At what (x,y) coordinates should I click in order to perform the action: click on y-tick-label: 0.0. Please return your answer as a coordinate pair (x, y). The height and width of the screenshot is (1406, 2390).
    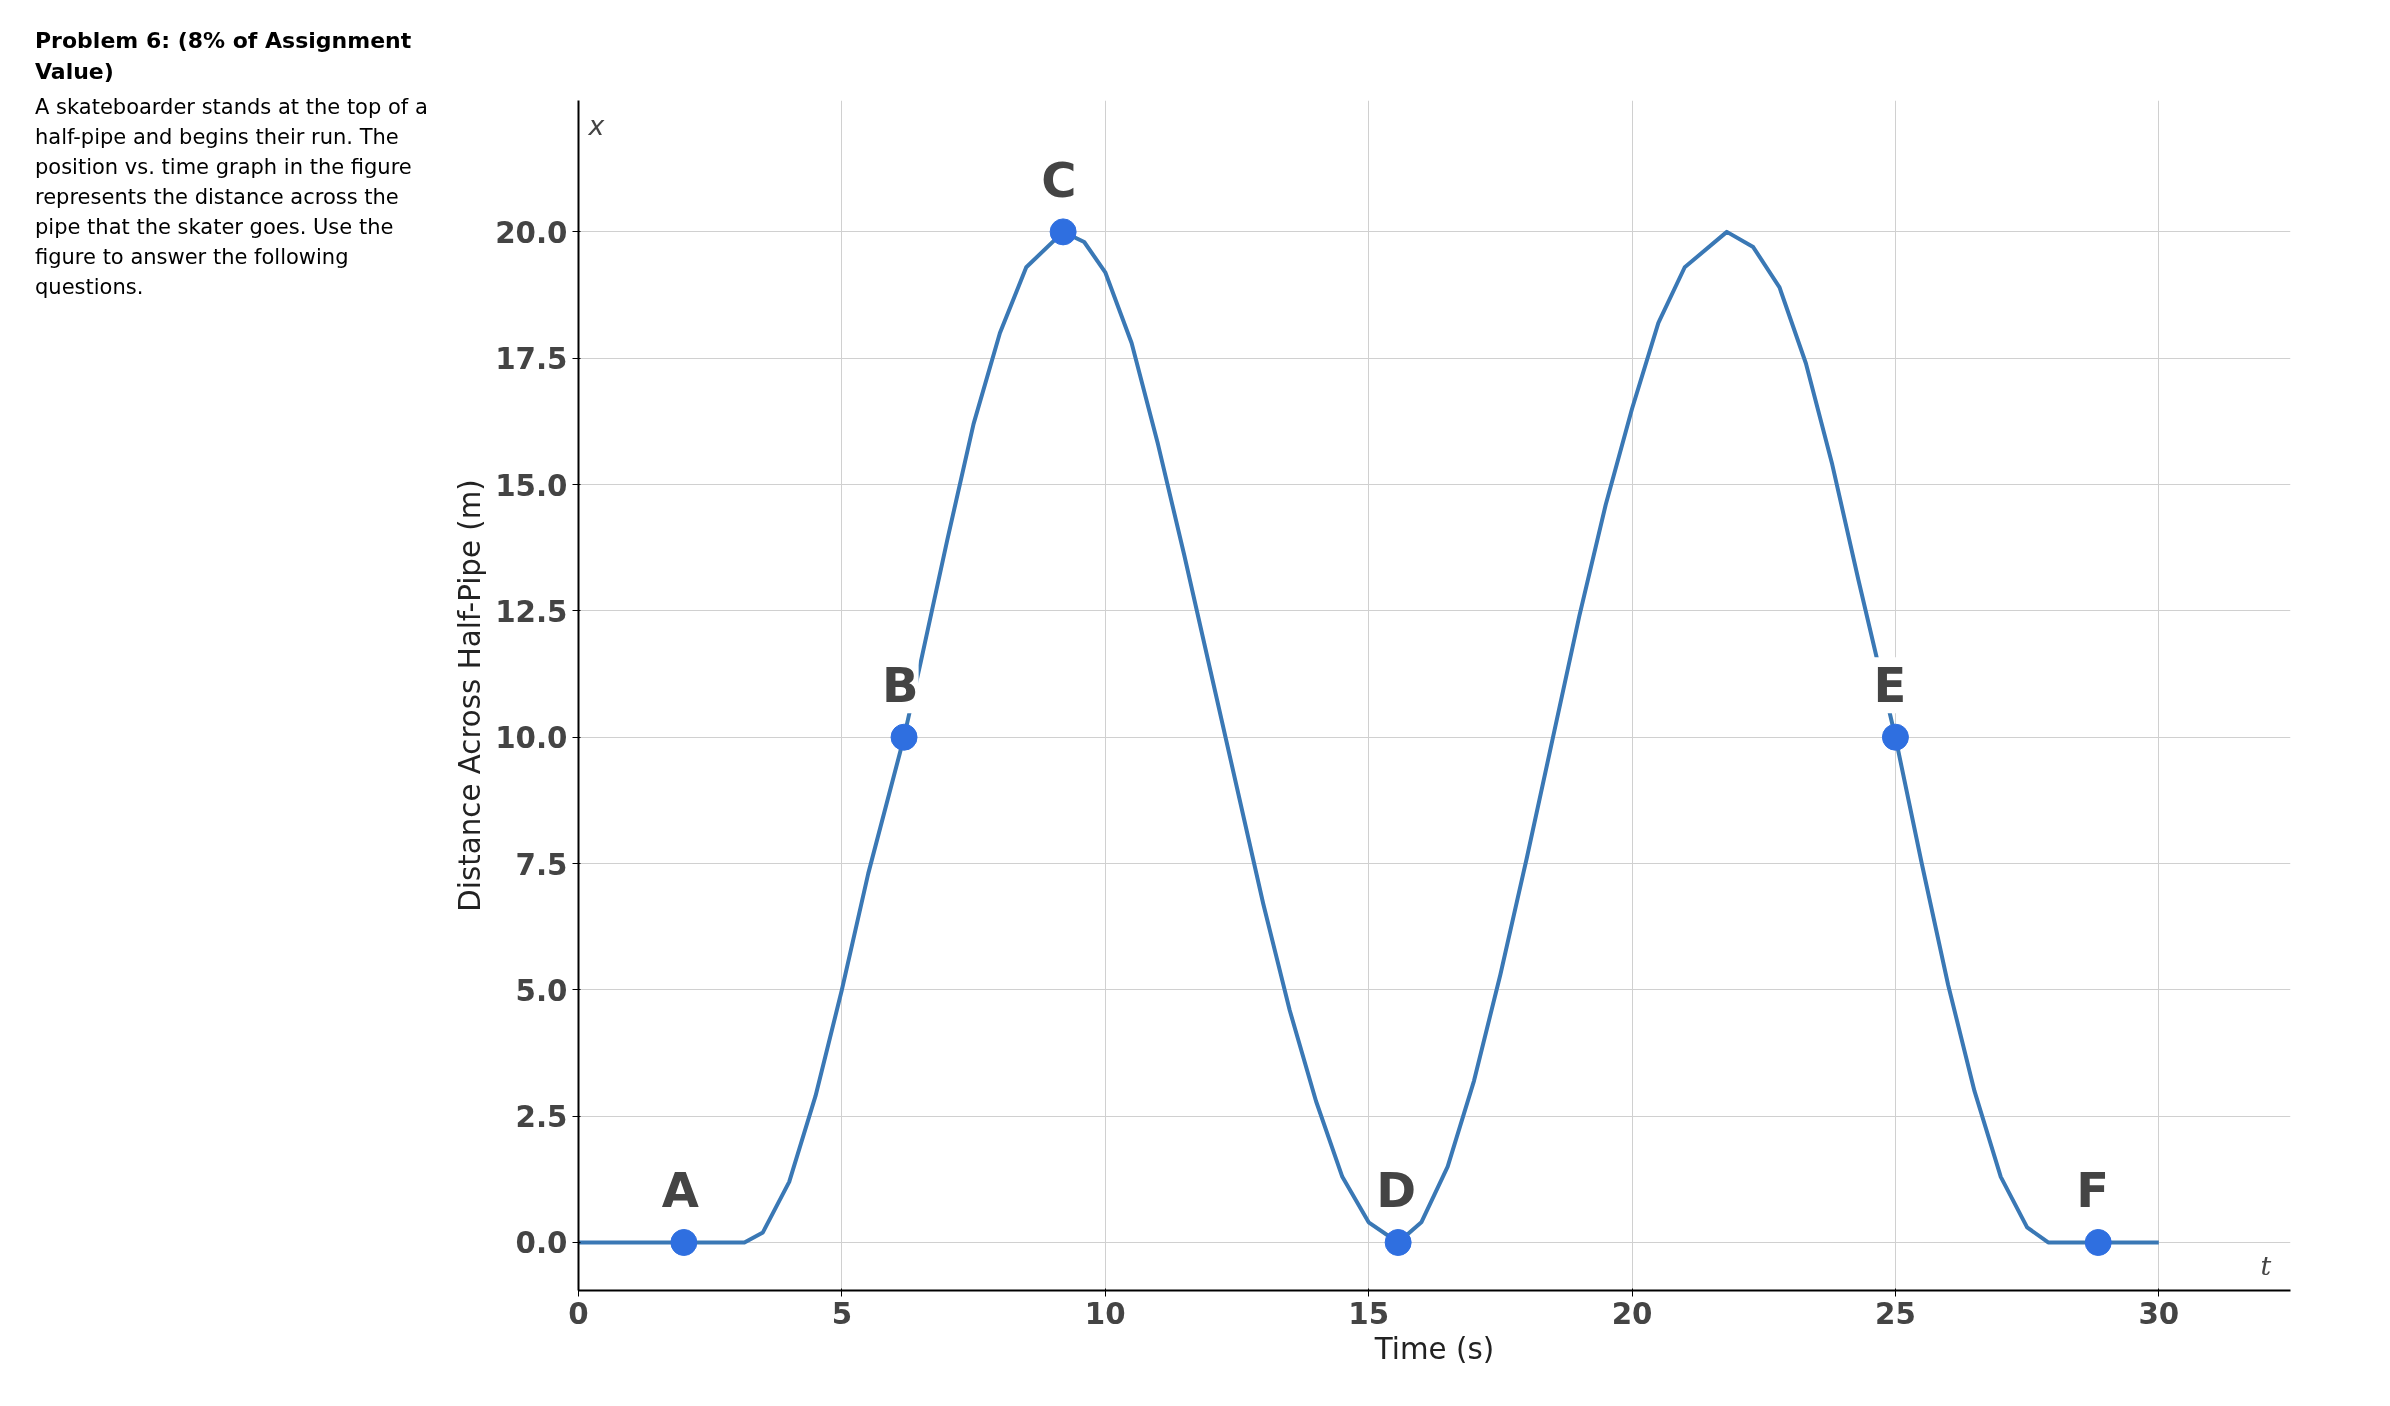
    Looking at the image, I should click on (541, 1243).